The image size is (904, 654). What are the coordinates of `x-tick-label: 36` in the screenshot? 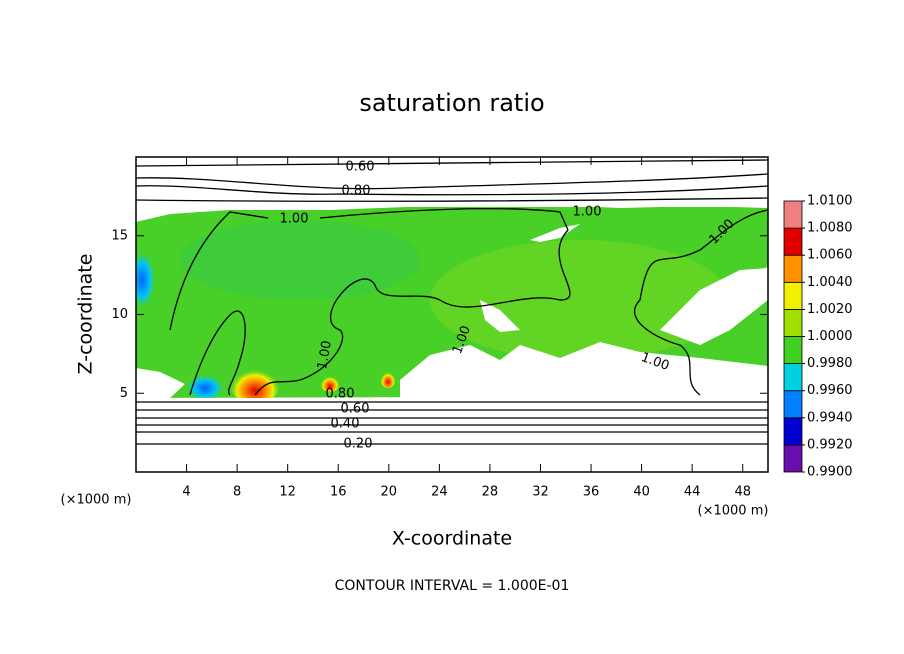 It's located at (591, 492).